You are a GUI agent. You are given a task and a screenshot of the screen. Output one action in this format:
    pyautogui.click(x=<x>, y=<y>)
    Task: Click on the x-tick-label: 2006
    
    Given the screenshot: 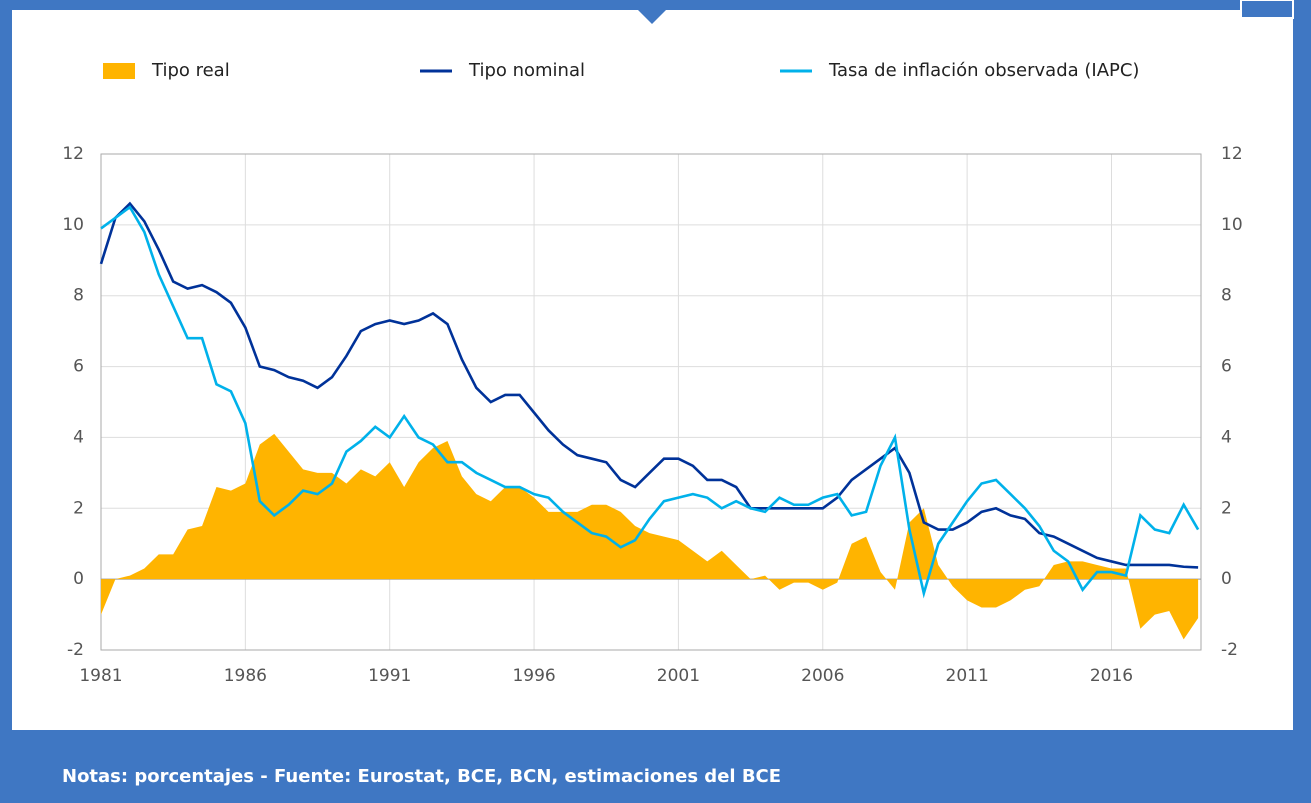 What is the action you would take?
    pyautogui.click(x=822, y=676)
    